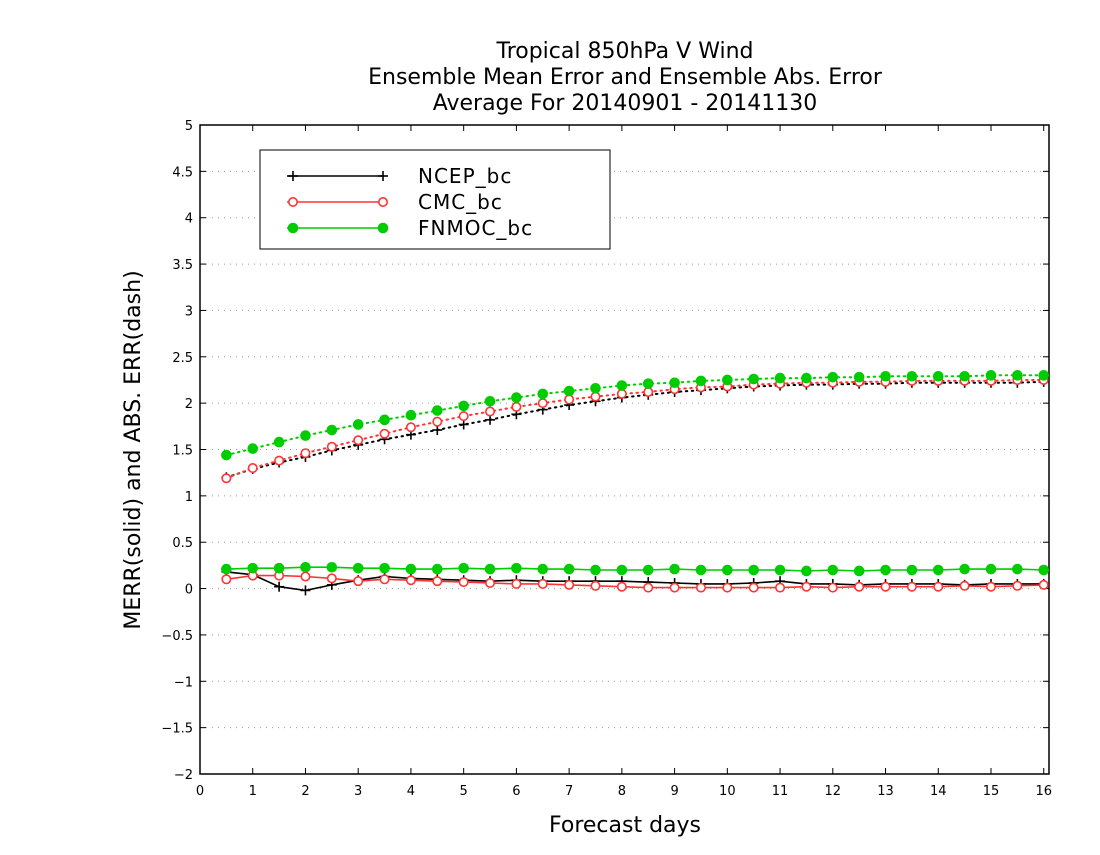 The width and height of the screenshot is (1100, 855). Describe the element at coordinates (727, 791) in the screenshot. I see `x-tick-label: 10` at that location.